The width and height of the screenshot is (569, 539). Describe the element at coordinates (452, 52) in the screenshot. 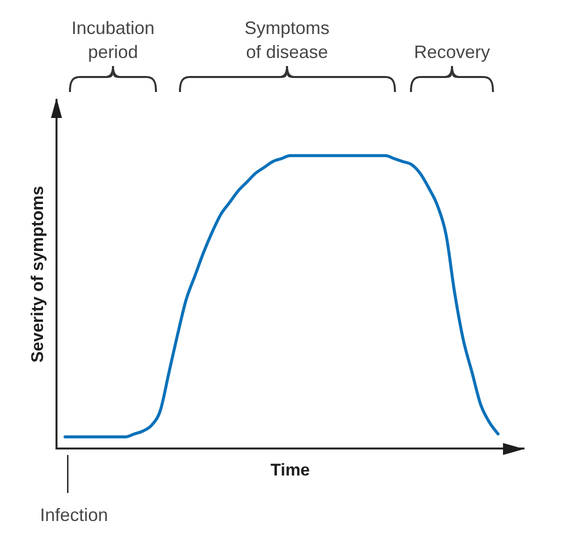

I see `text: Recovery` at that location.